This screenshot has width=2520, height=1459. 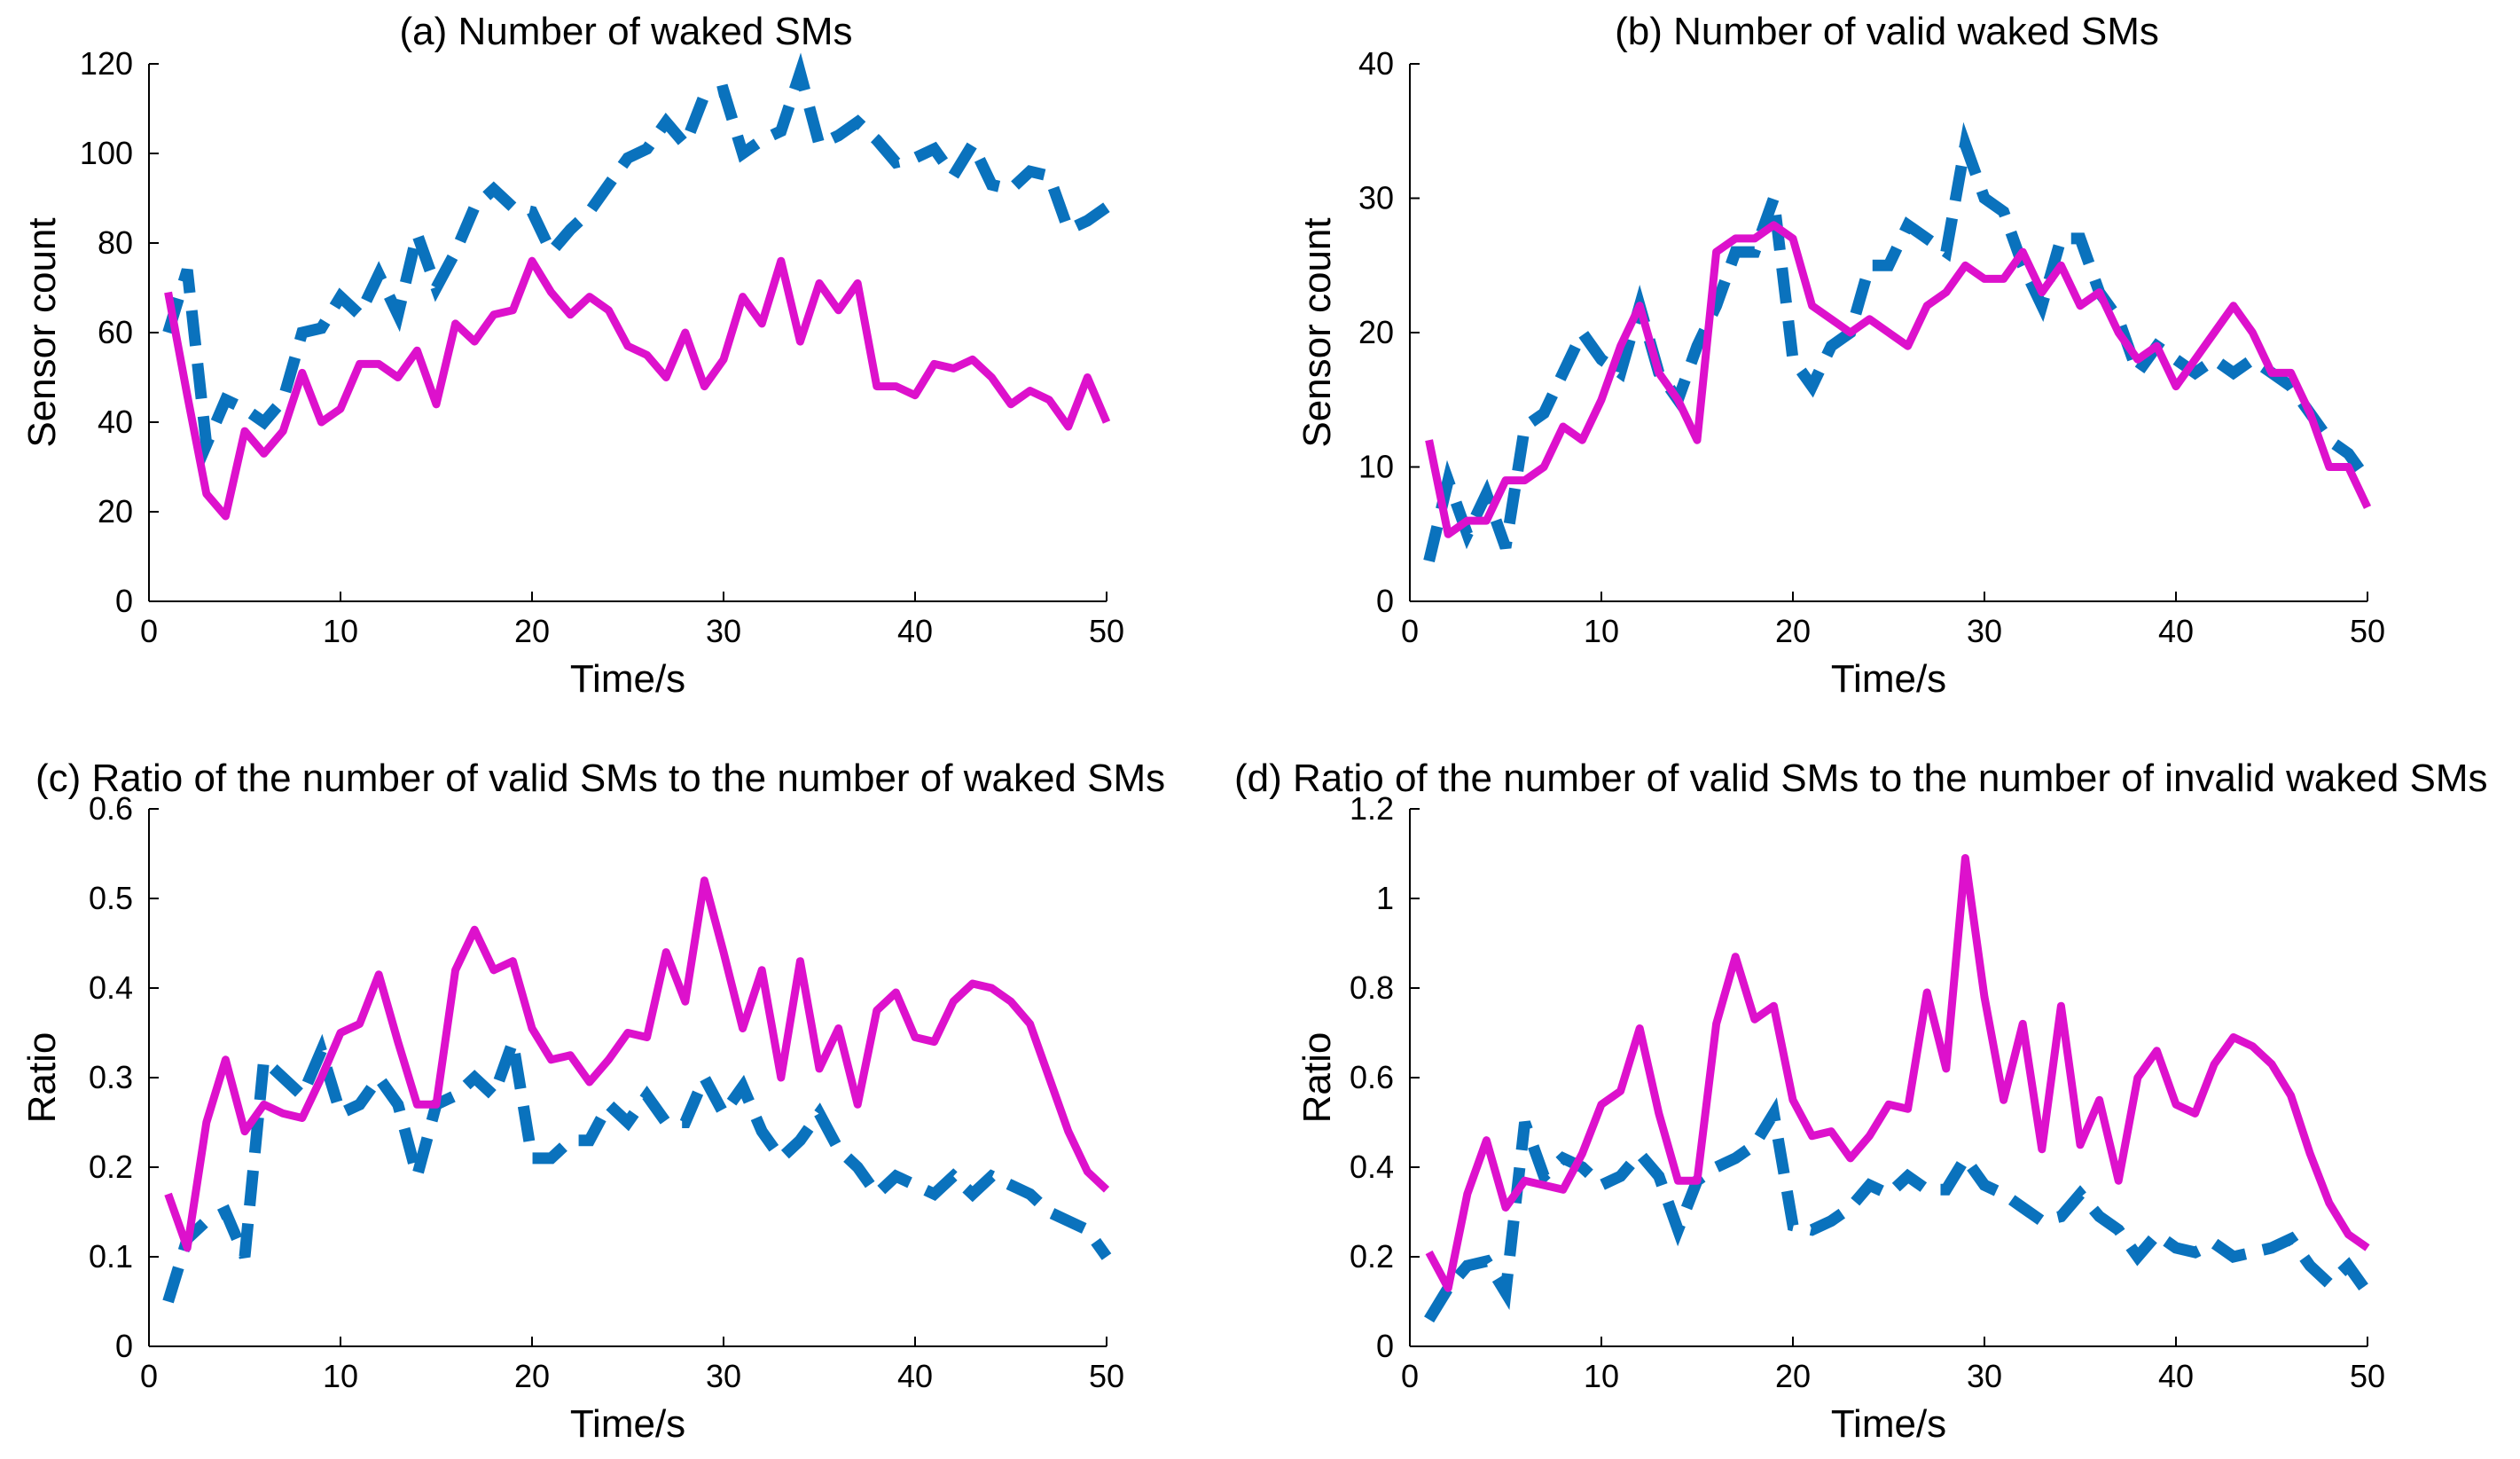 What do you see at coordinates (106, 153) in the screenshot?
I see `y-tick-label: 100` at bounding box center [106, 153].